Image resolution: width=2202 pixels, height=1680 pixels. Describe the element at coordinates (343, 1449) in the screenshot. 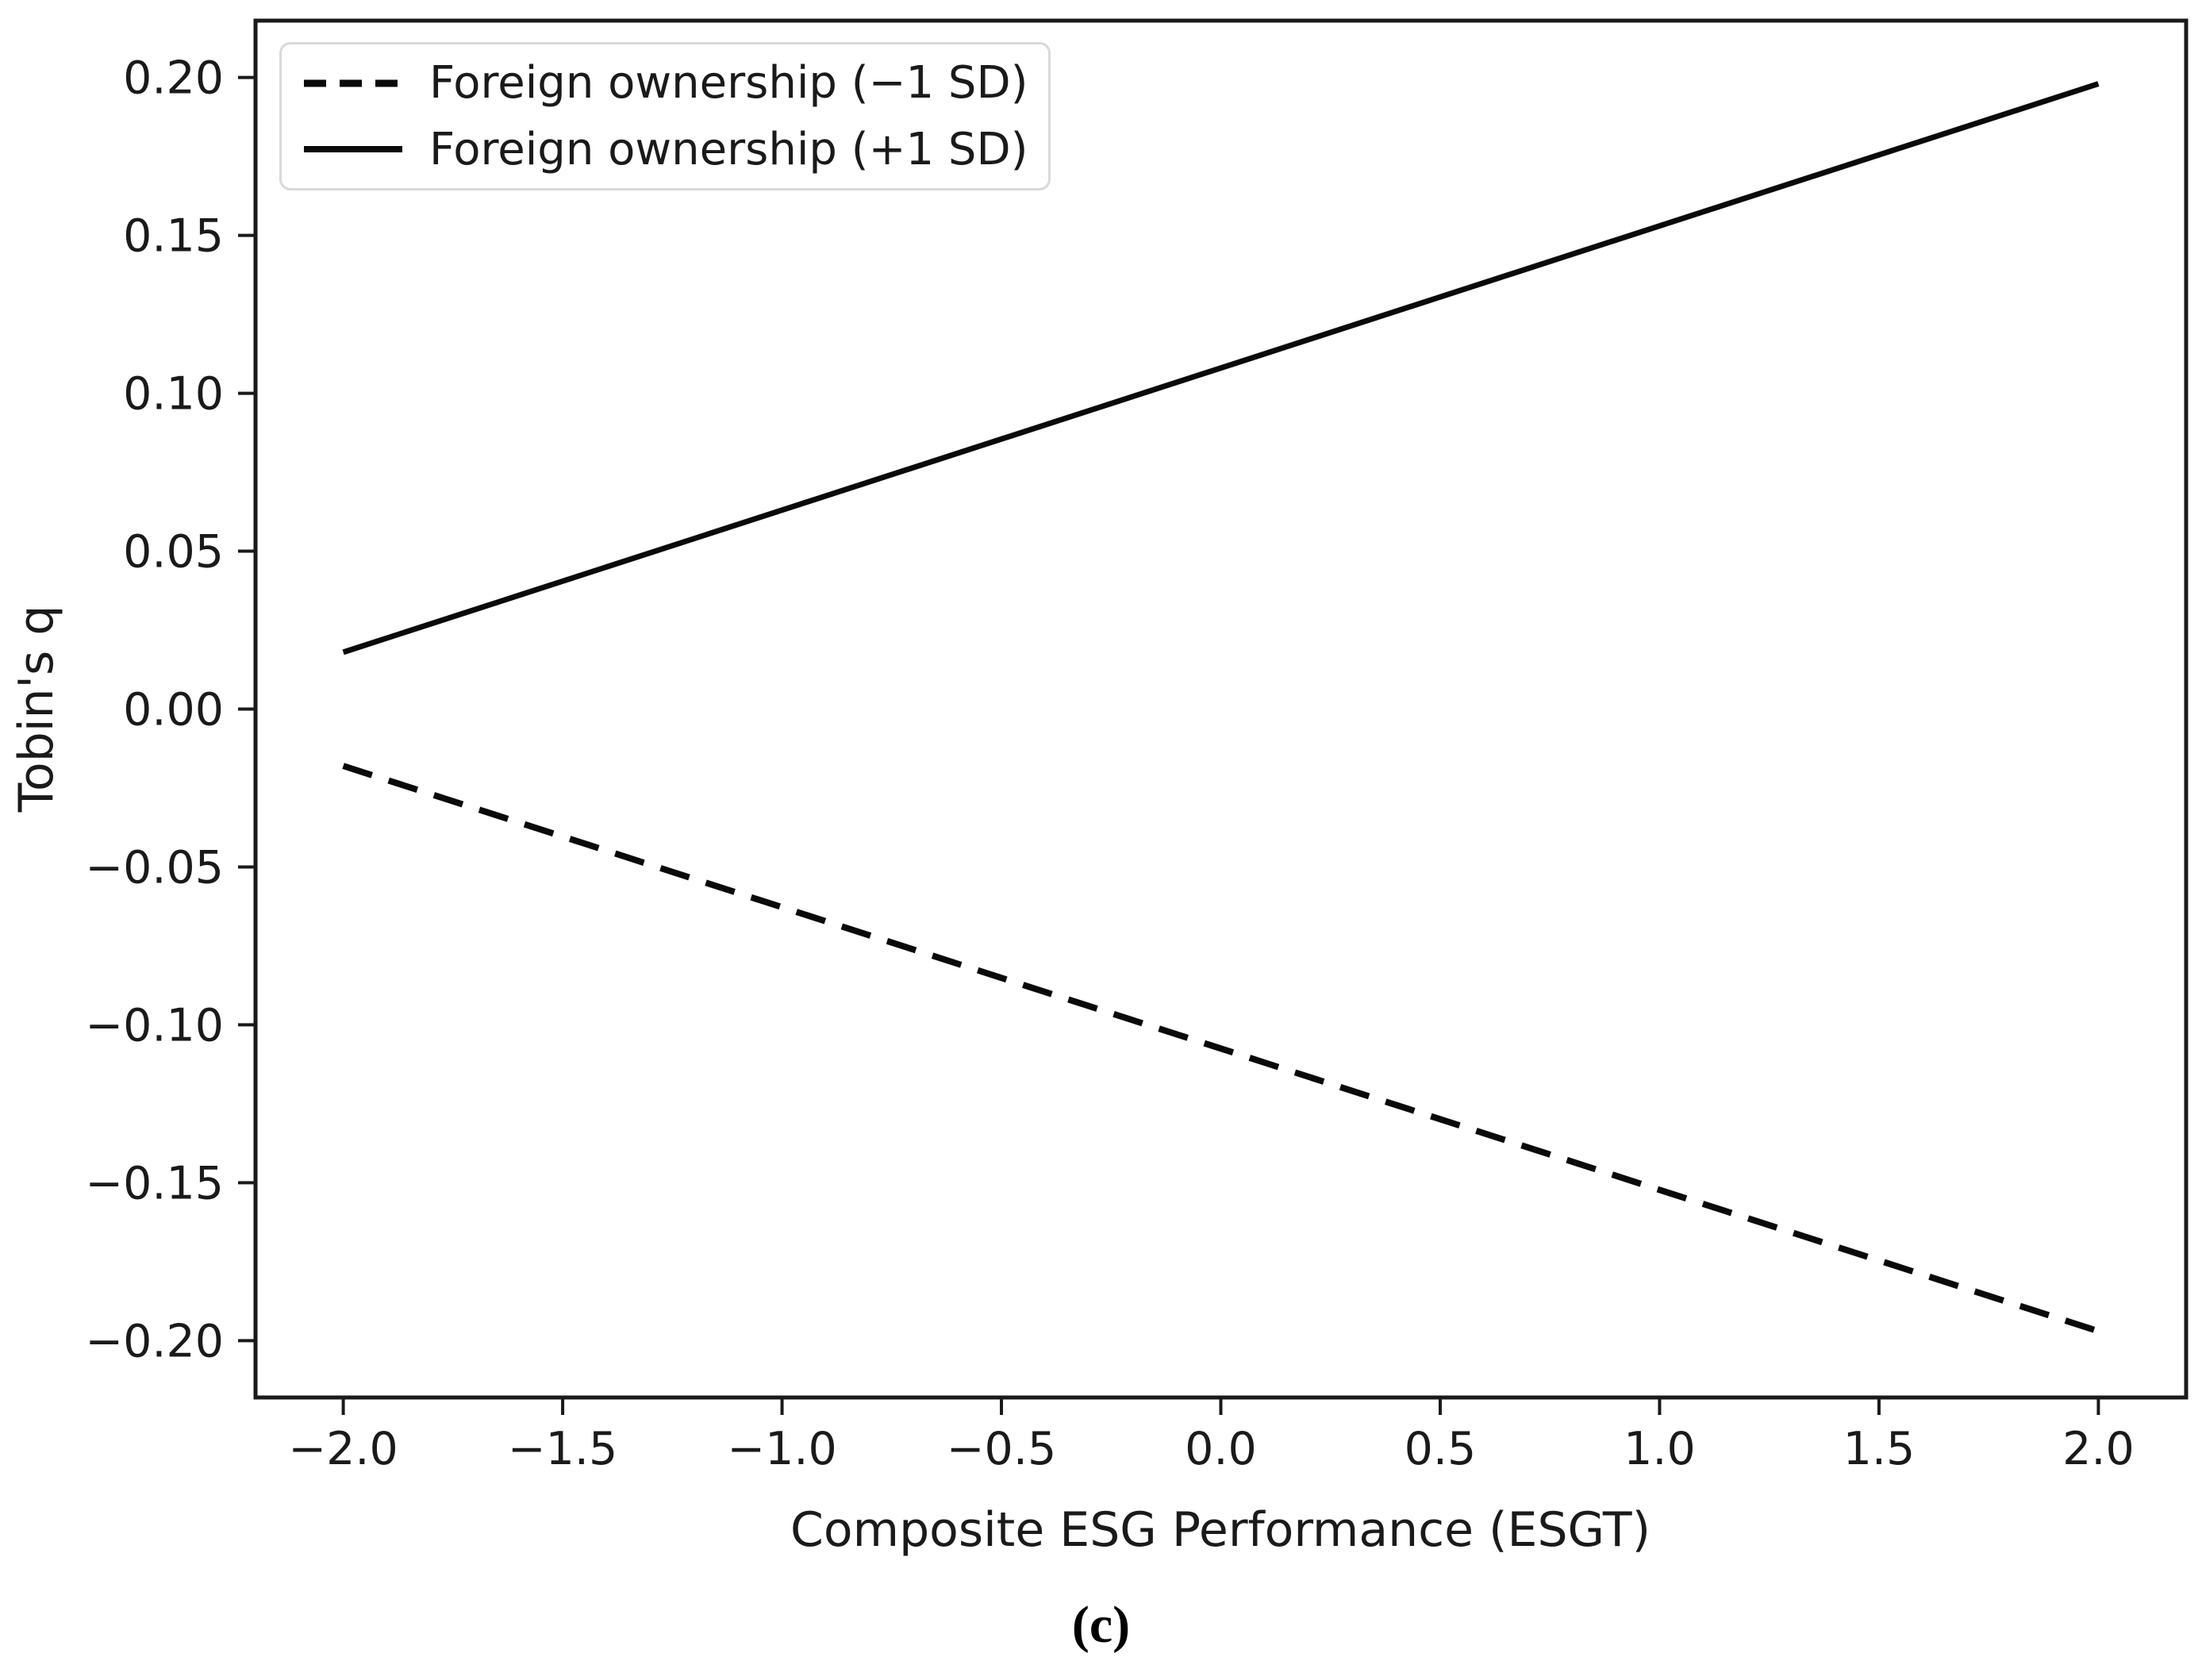

I see `x-tick-label: −2.0` at that location.